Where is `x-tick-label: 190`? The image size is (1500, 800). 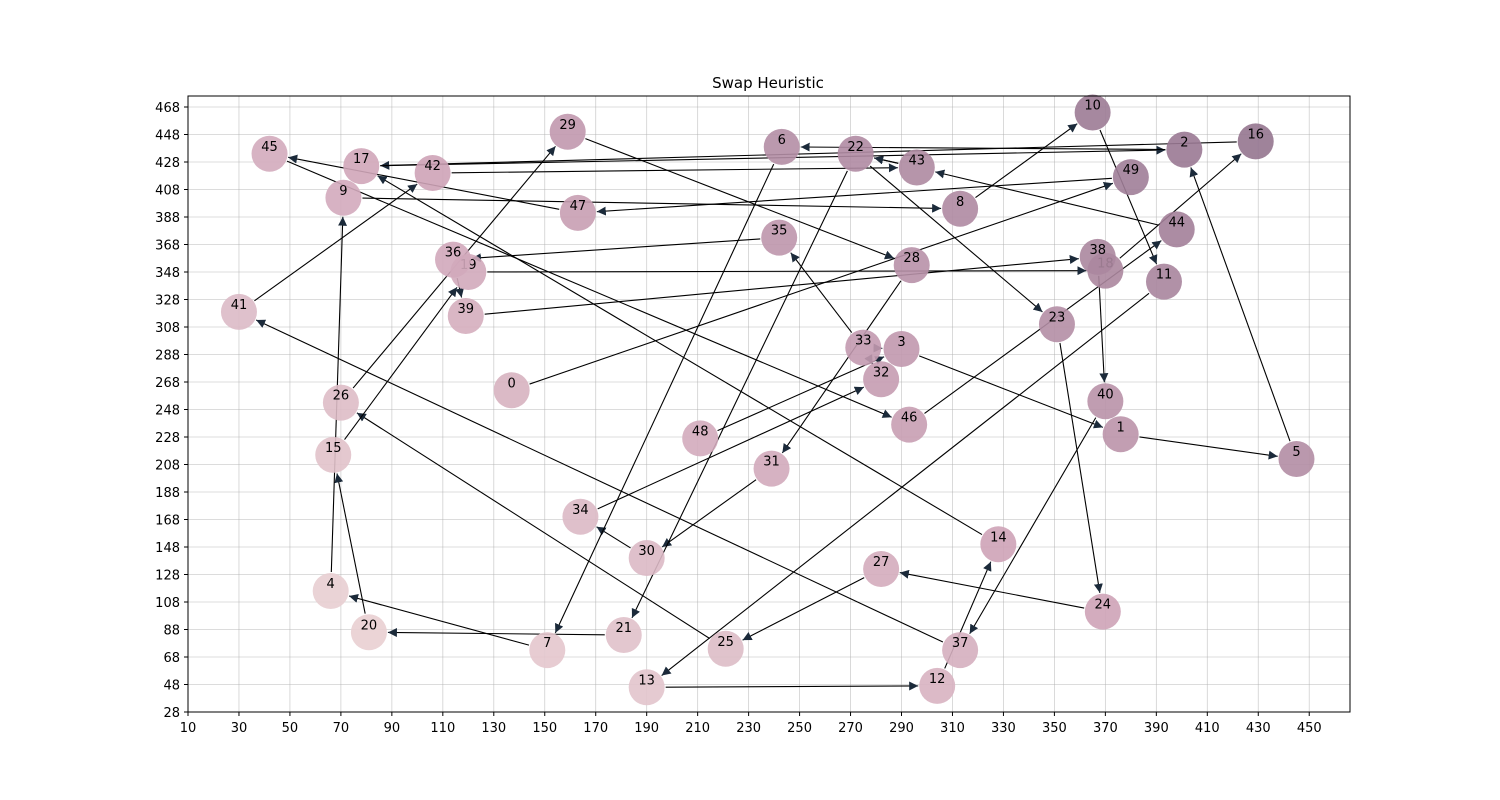 x-tick-label: 190 is located at coordinates (646, 728).